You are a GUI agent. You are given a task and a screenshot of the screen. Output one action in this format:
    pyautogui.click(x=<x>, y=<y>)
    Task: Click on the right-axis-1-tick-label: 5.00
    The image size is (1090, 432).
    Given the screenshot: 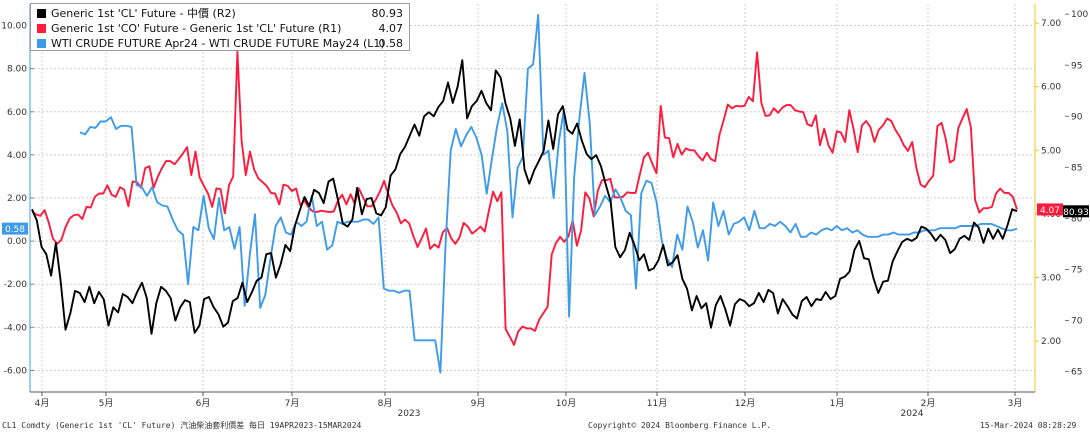 What is the action you would take?
    pyautogui.click(x=1051, y=151)
    